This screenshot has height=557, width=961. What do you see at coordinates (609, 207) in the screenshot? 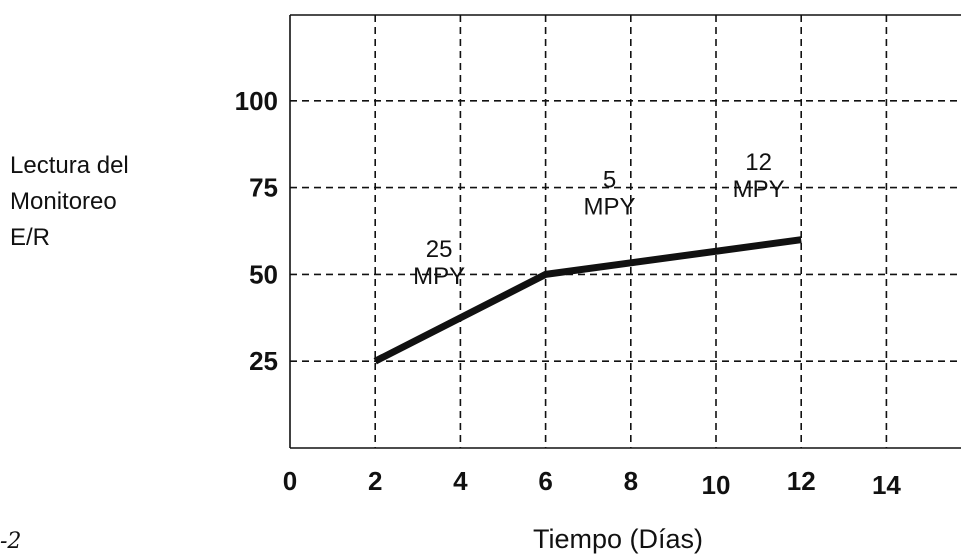
I see `rate-annotation-1-line-1: MPY` at bounding box center [609, 207].